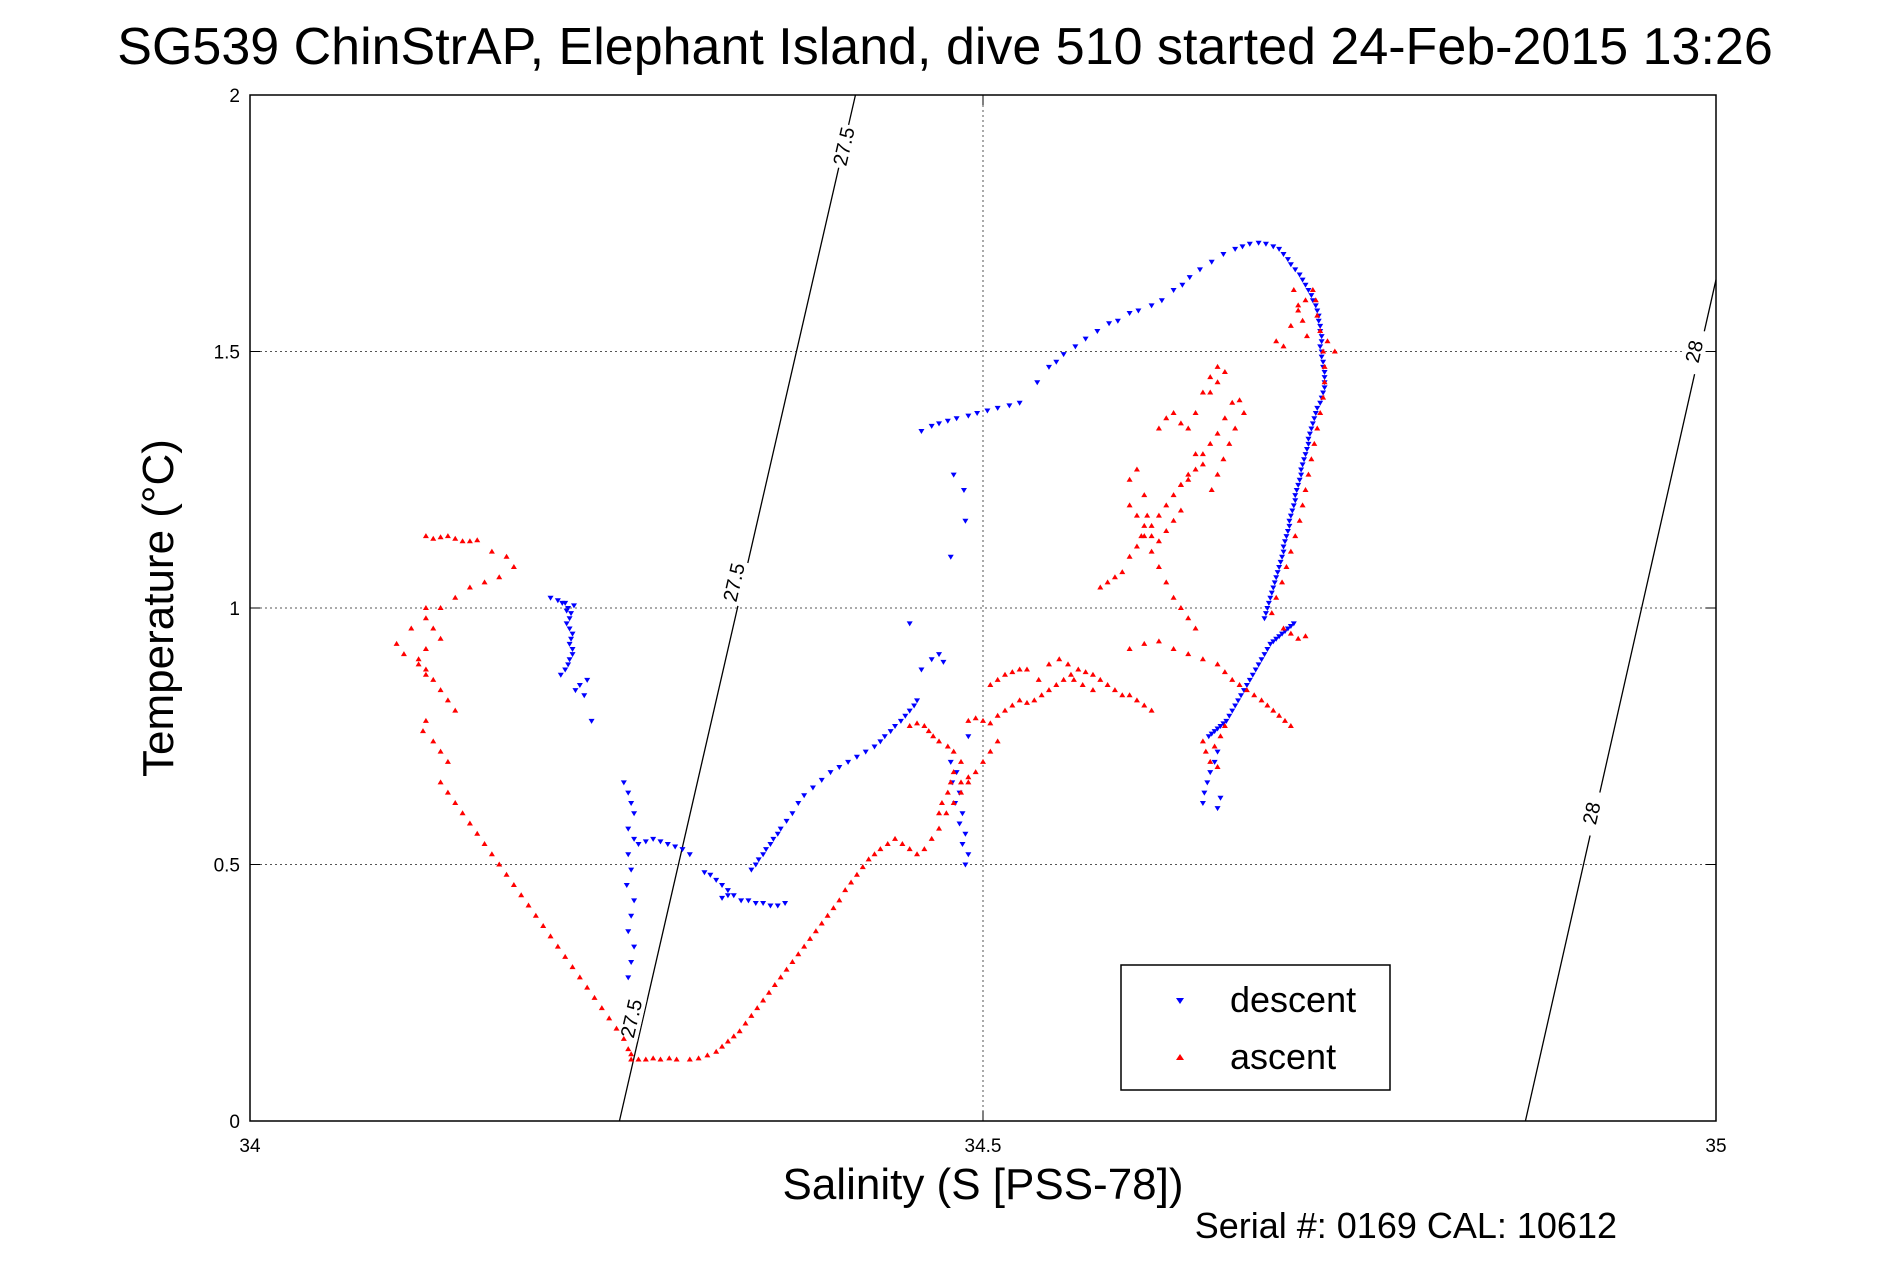 The height and width of the screenshot is (1262, 1891). What do you see at coordinates (1620, 700) in the screenshot?
I see `isopycnal-line` at bounding box center [1620, 700].